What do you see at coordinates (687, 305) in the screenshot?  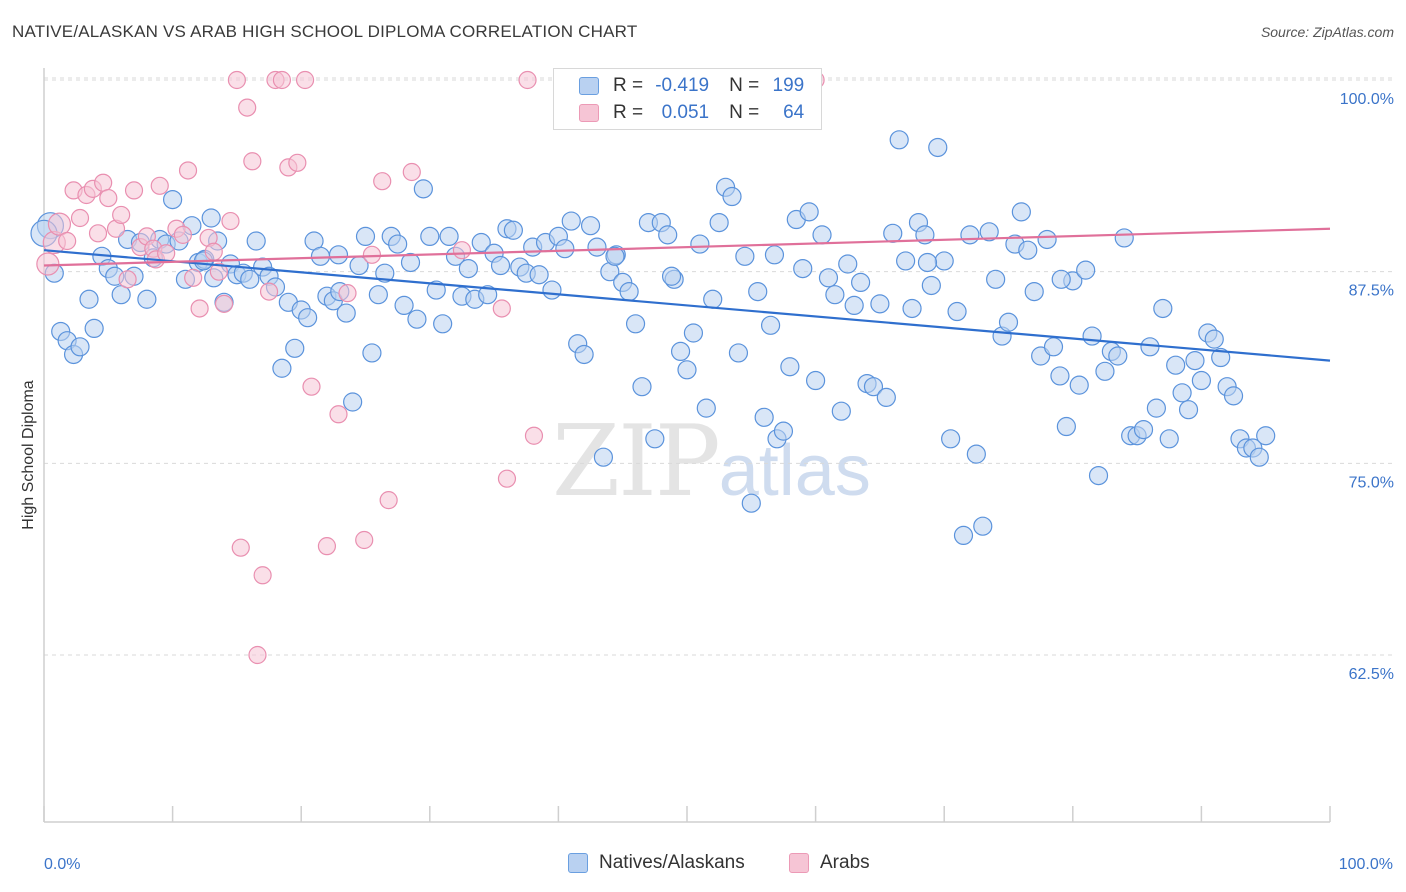 I see `natives-trend-line` at bounding box center [687, 305].